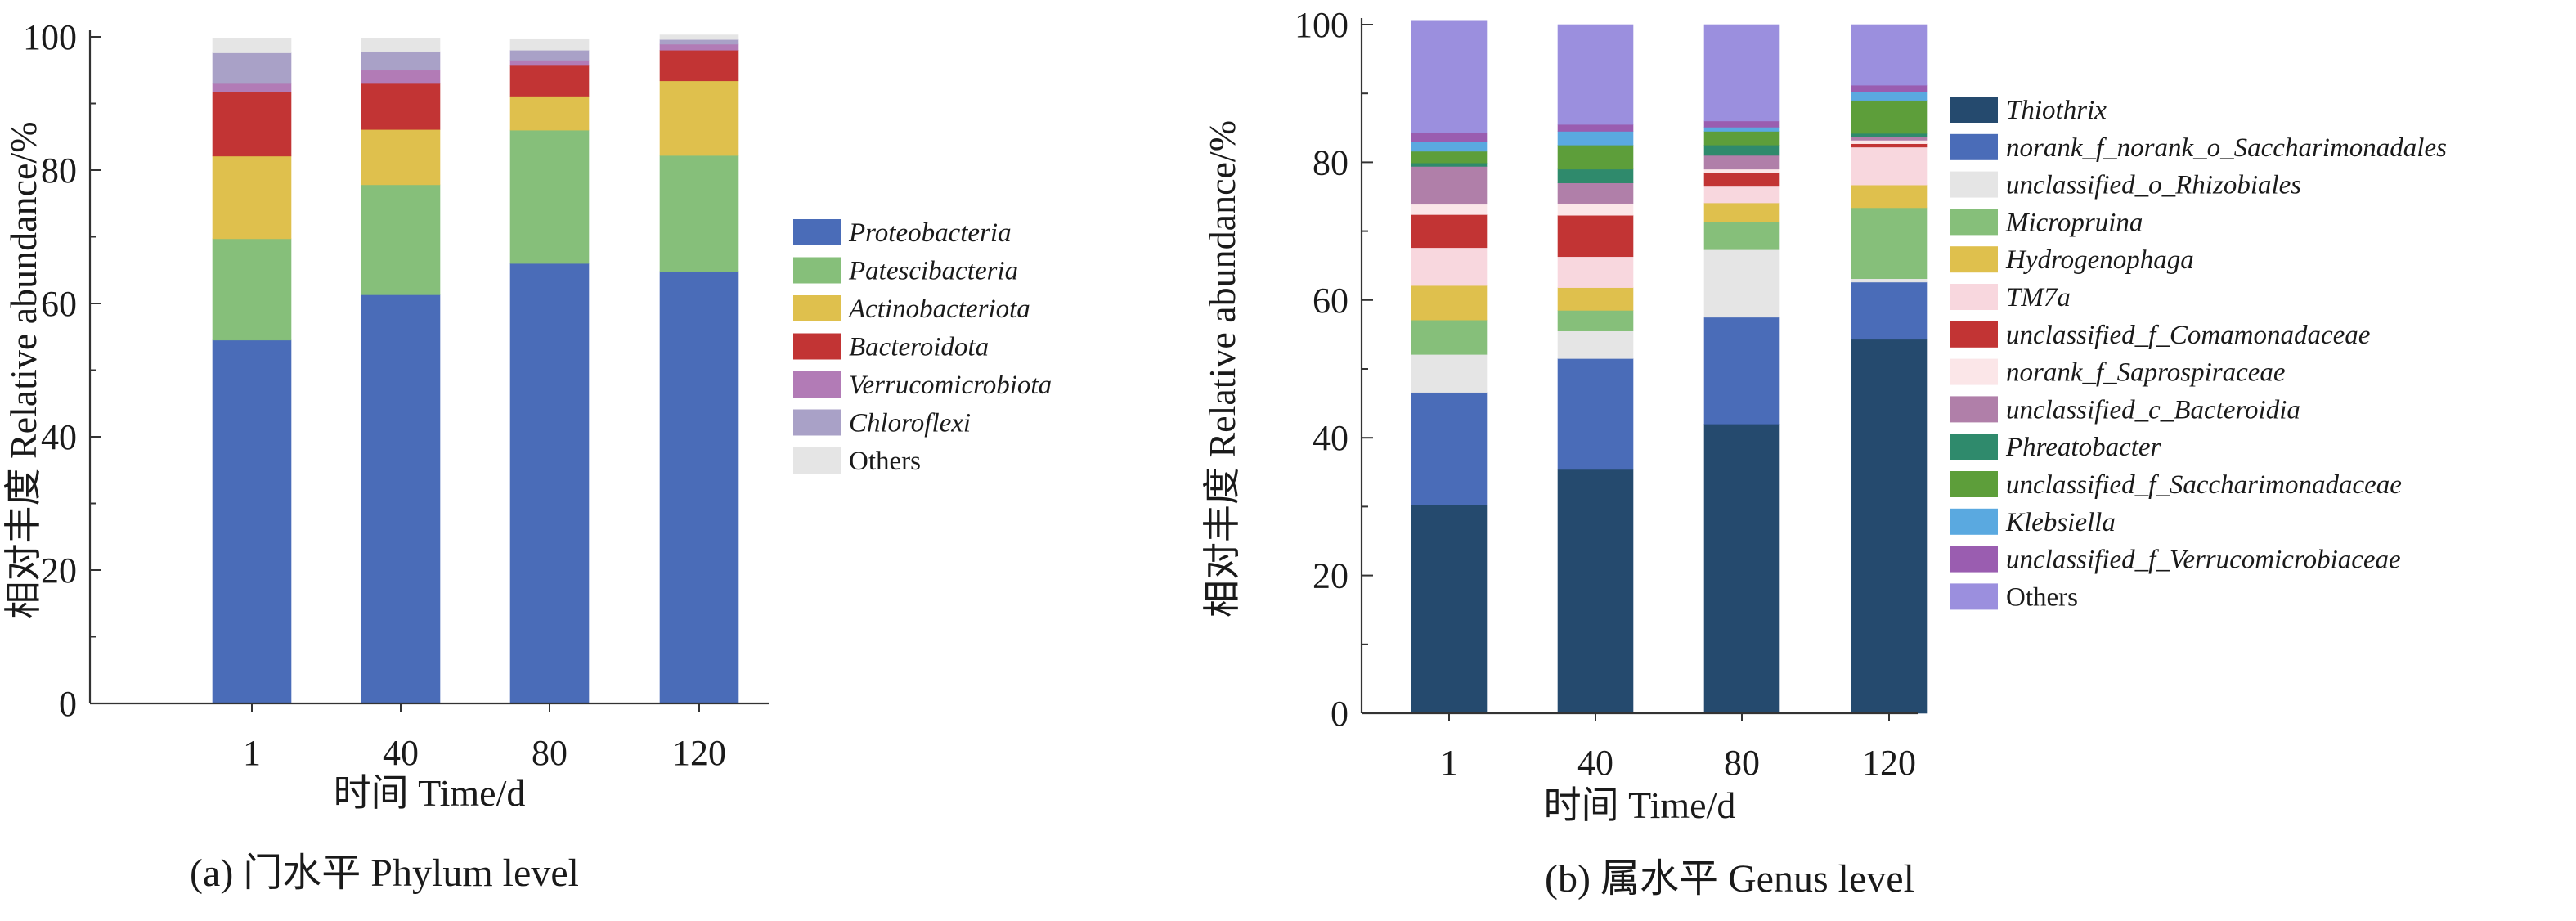 This screenshot has height=921, width=2576. Describe the element at coordinates (939, 309) in the screenshot. I see `legend-label: Actinobacteriota` at that location.